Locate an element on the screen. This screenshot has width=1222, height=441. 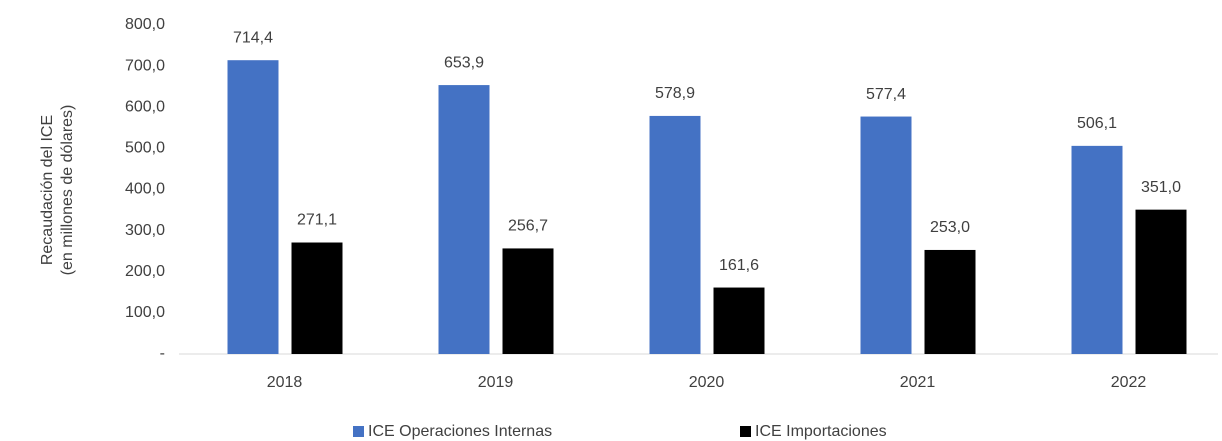
x-tick-label: 2018 is located at coordinates (285, 382).